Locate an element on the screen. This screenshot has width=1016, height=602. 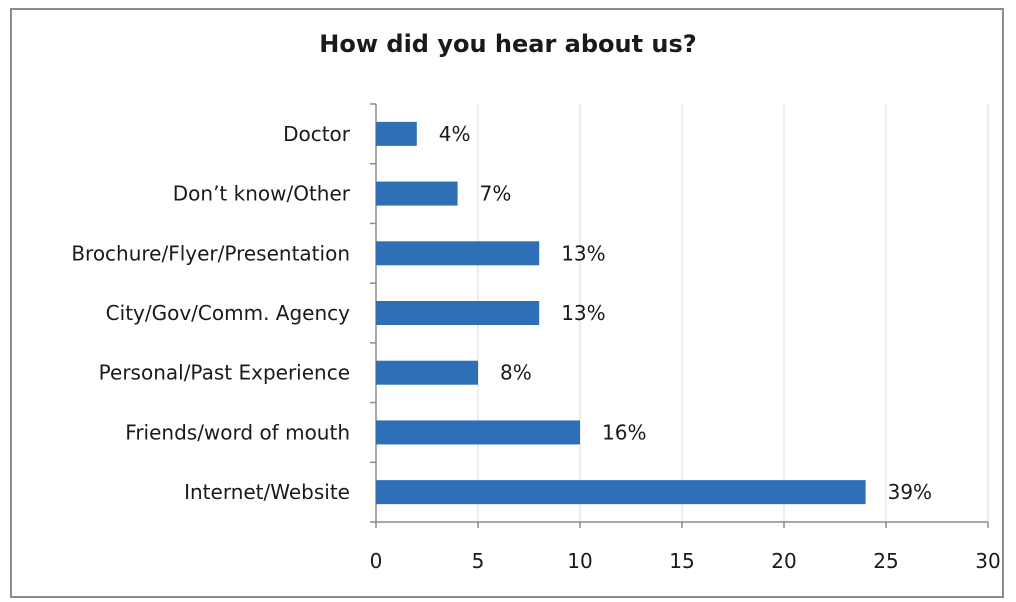
data-label: 4% is located at coordinates (455, 134).